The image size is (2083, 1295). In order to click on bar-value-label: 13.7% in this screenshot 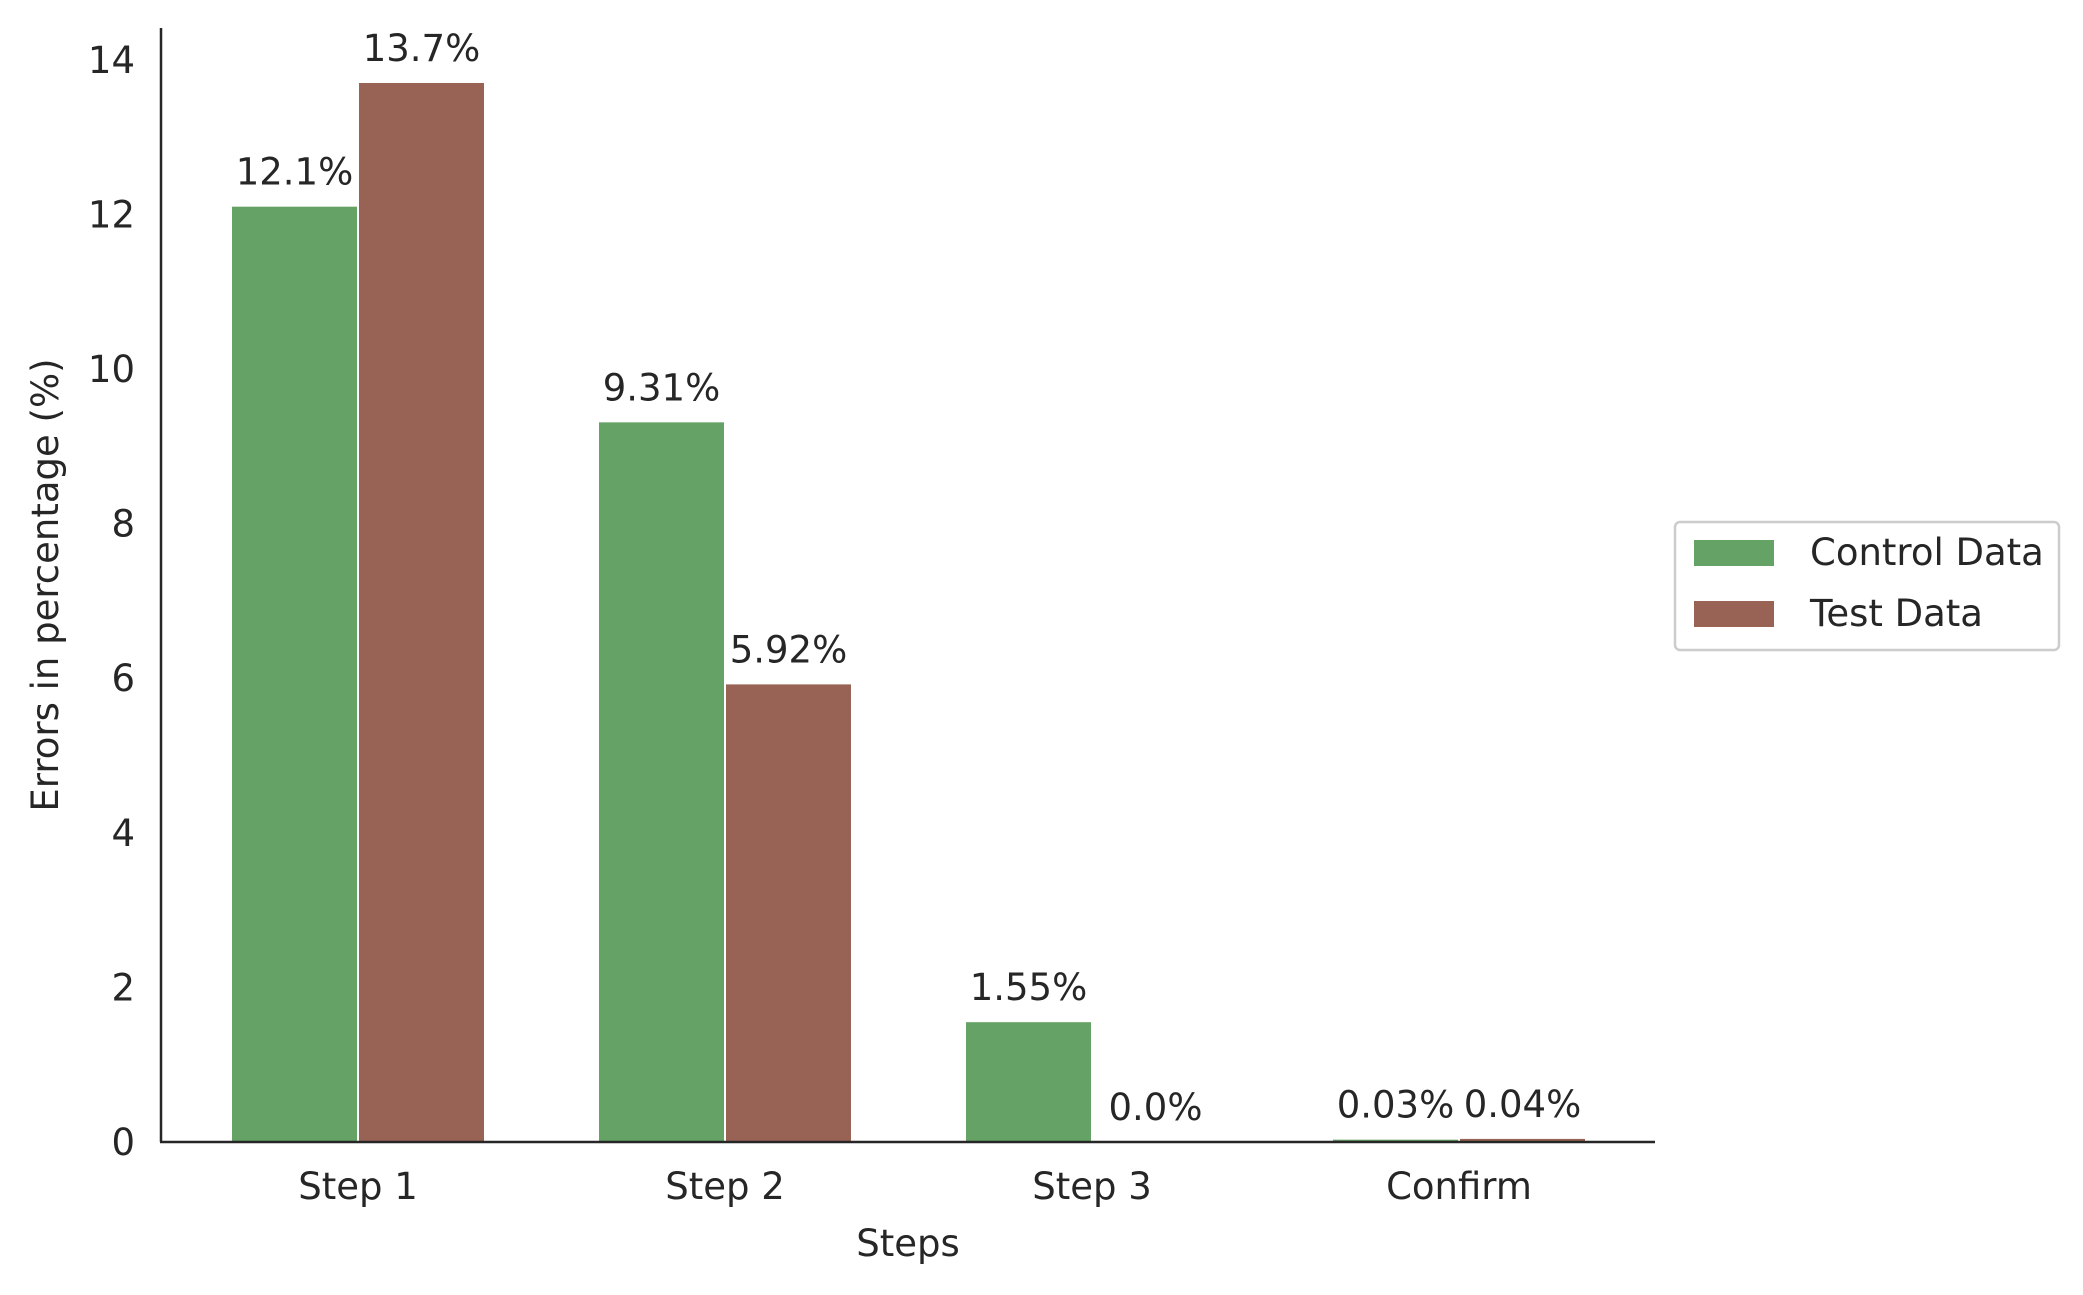, I will do `click(422, 48)`.